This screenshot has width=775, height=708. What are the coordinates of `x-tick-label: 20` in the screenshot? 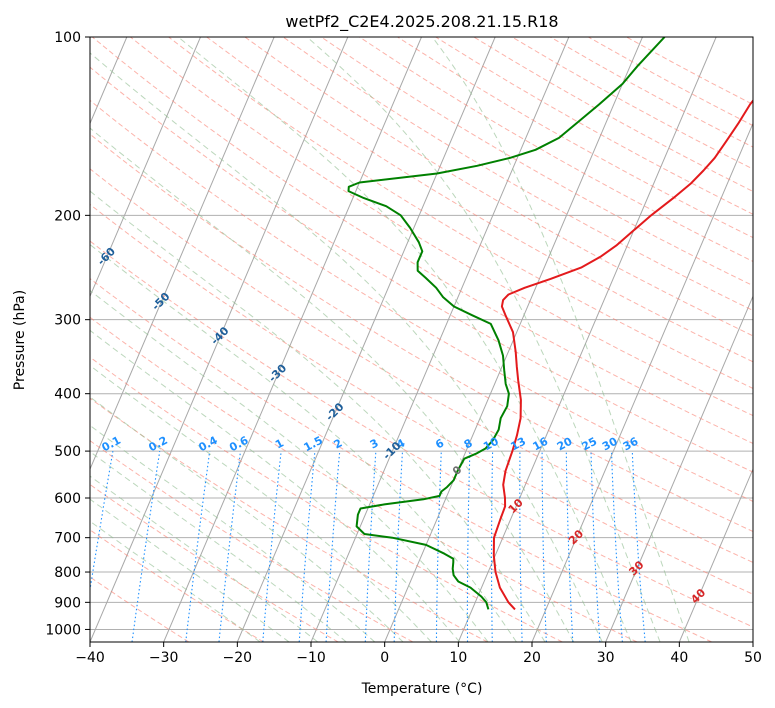 It's located at (532, 658).